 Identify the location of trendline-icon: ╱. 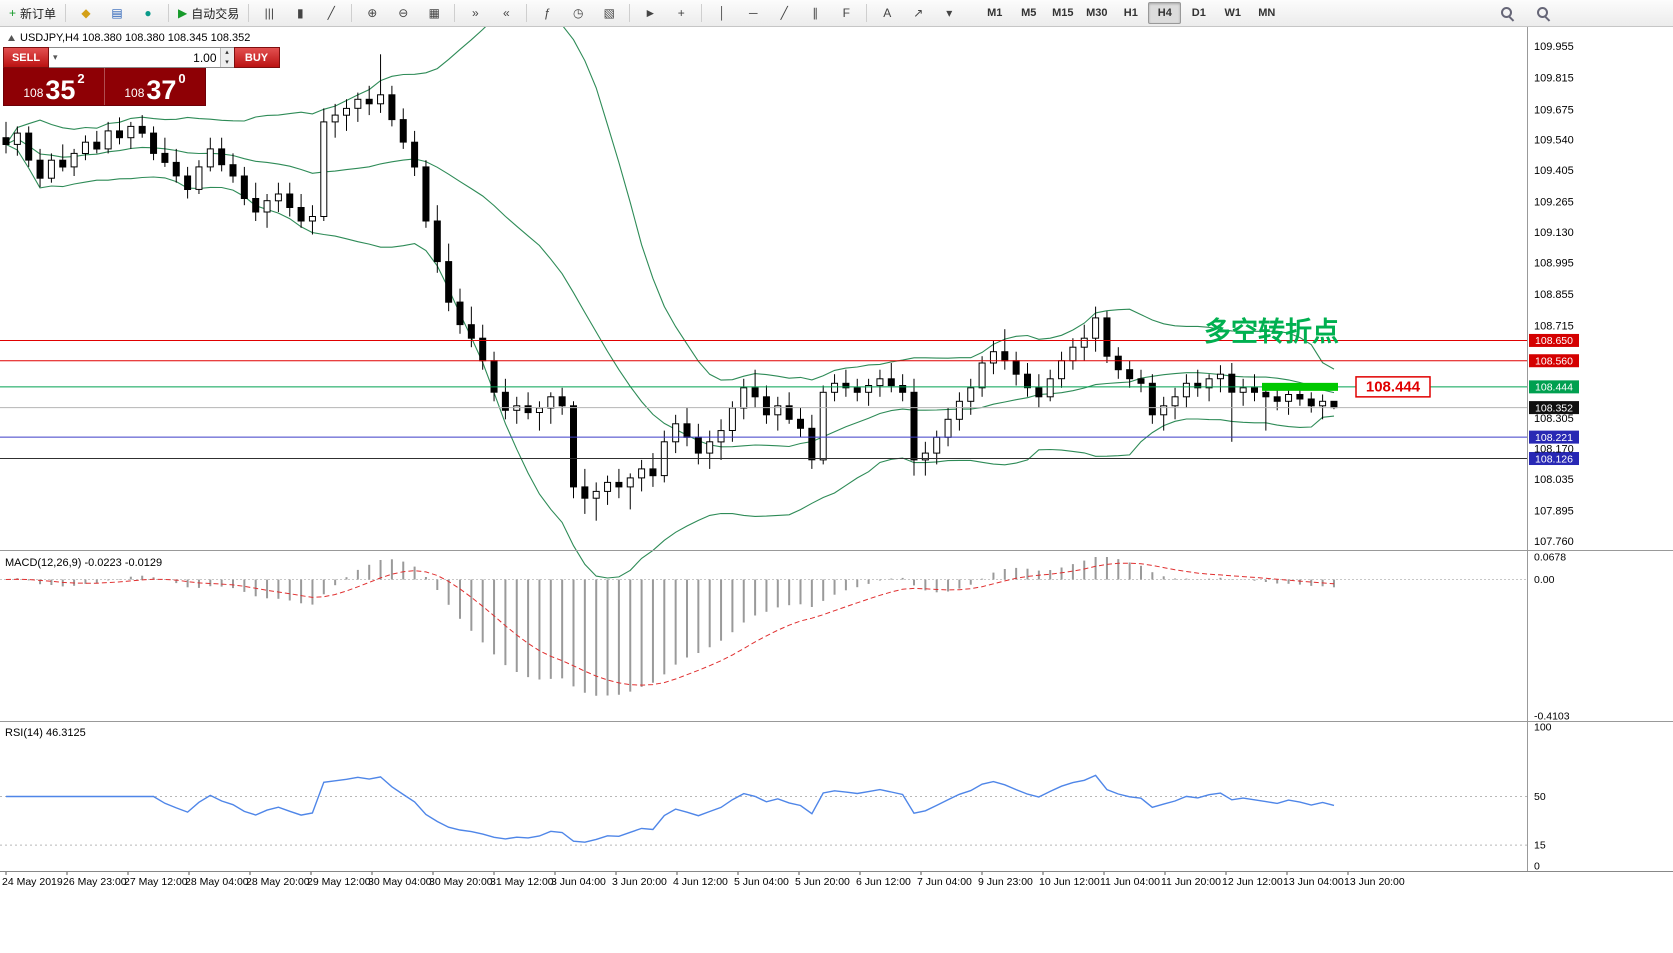
(784, 13).